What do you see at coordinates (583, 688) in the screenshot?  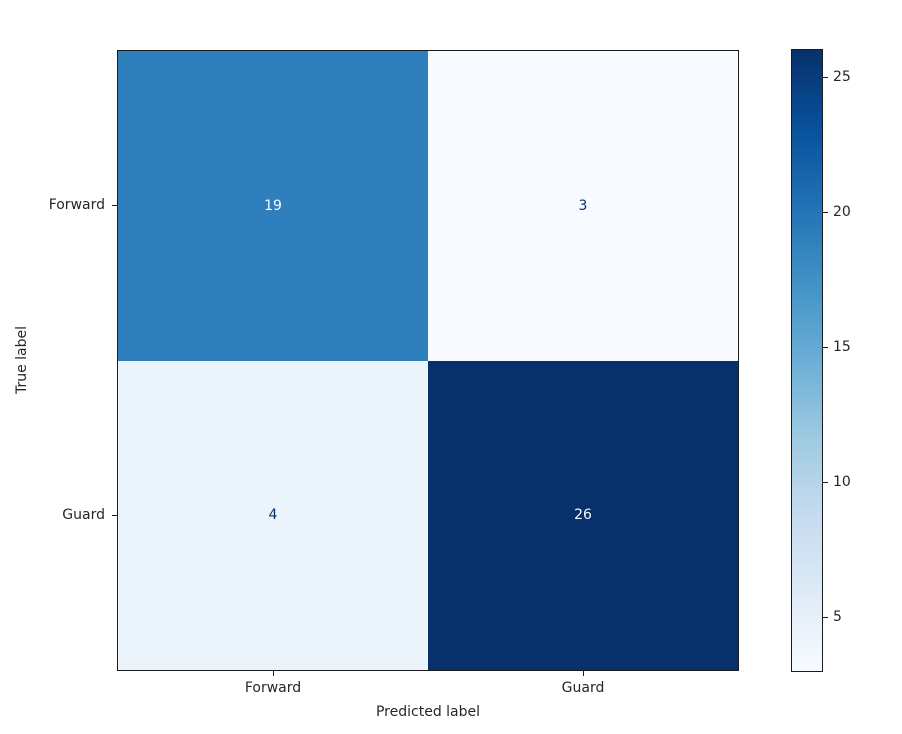 I see `x-tick-label-guard: Guard` at bounding box center [583, 688].